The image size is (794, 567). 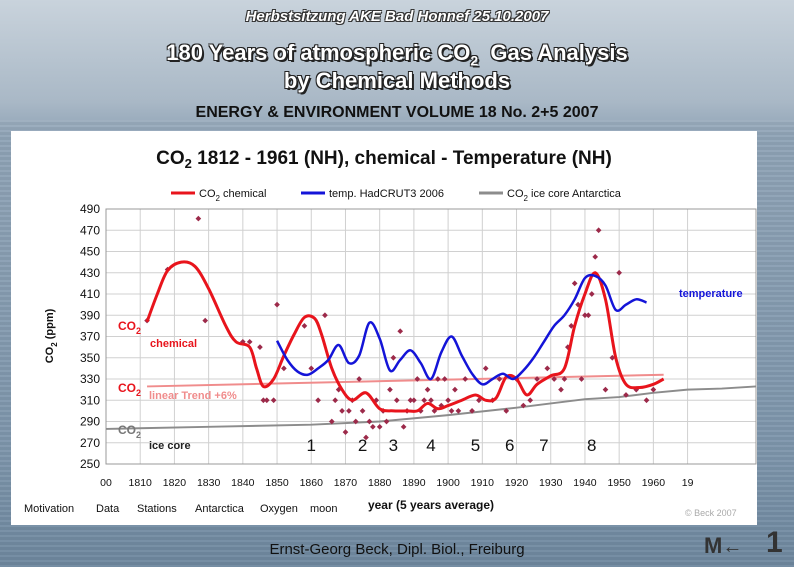 I want to click on series-temperature, so click(x=461, y=329).